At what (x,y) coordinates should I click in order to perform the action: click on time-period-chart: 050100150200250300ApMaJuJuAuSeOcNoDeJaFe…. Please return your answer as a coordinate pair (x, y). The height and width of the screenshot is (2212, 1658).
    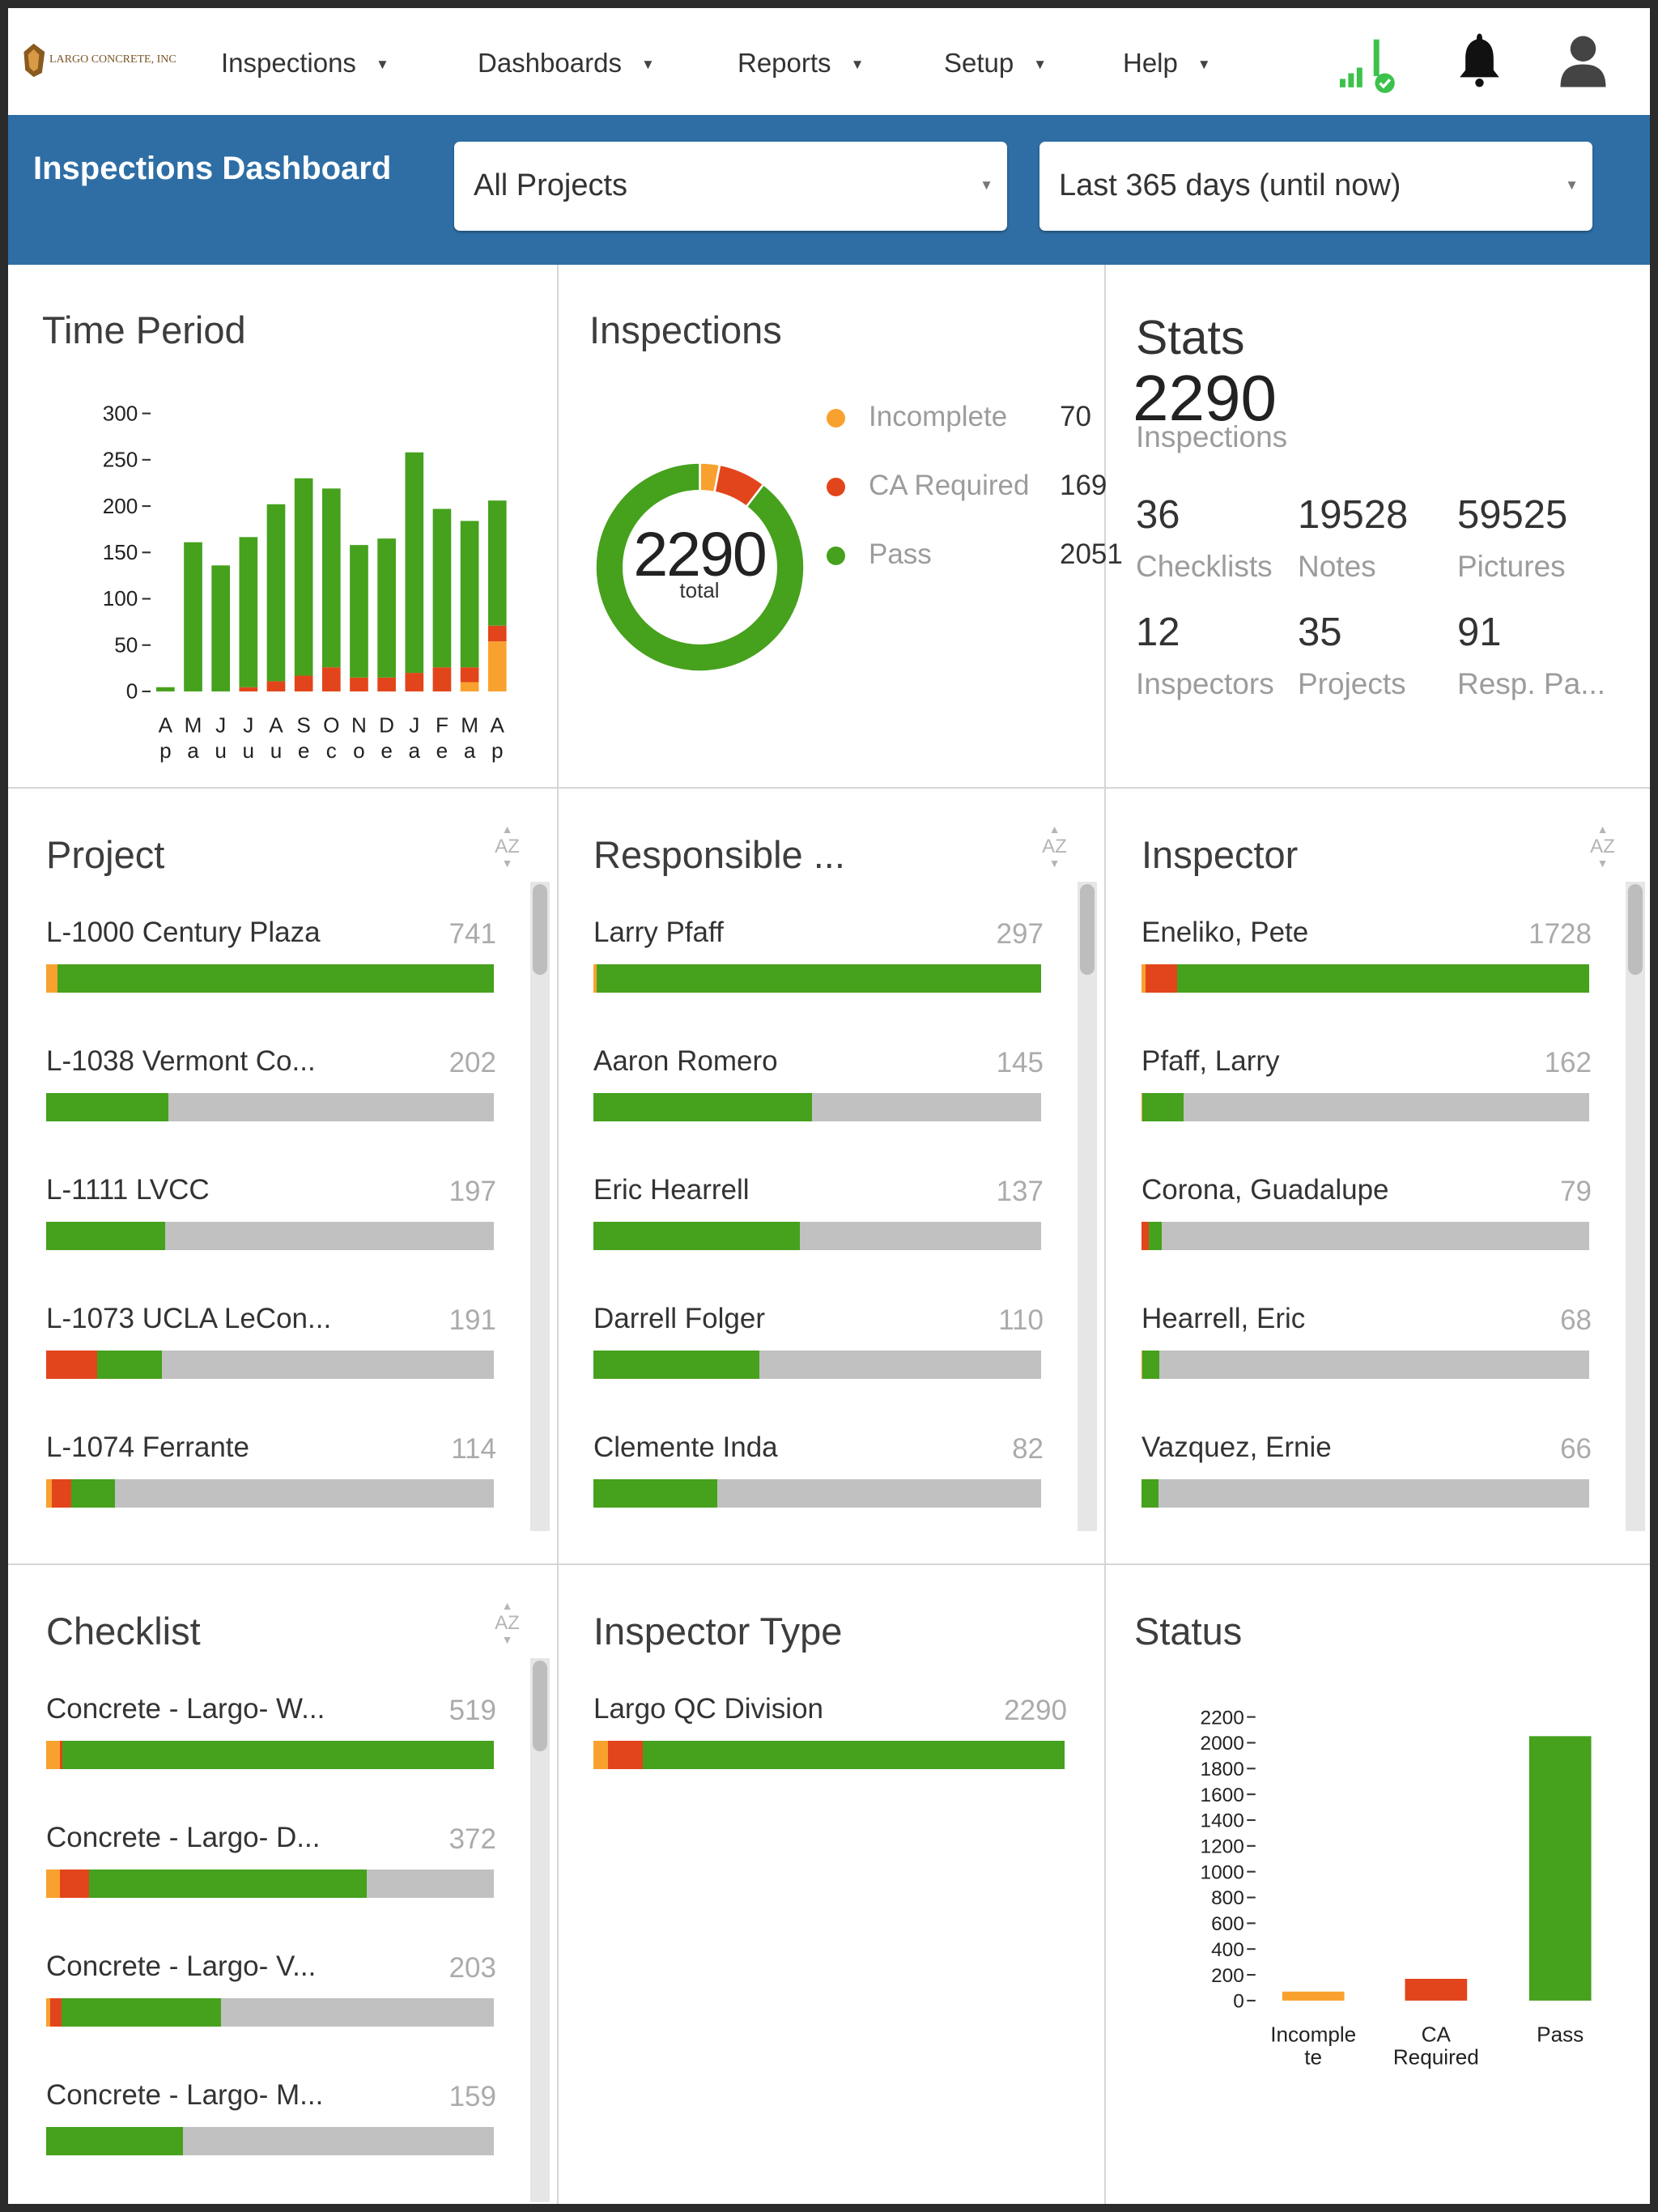
    Looking at the image, I should click on (305, 582).